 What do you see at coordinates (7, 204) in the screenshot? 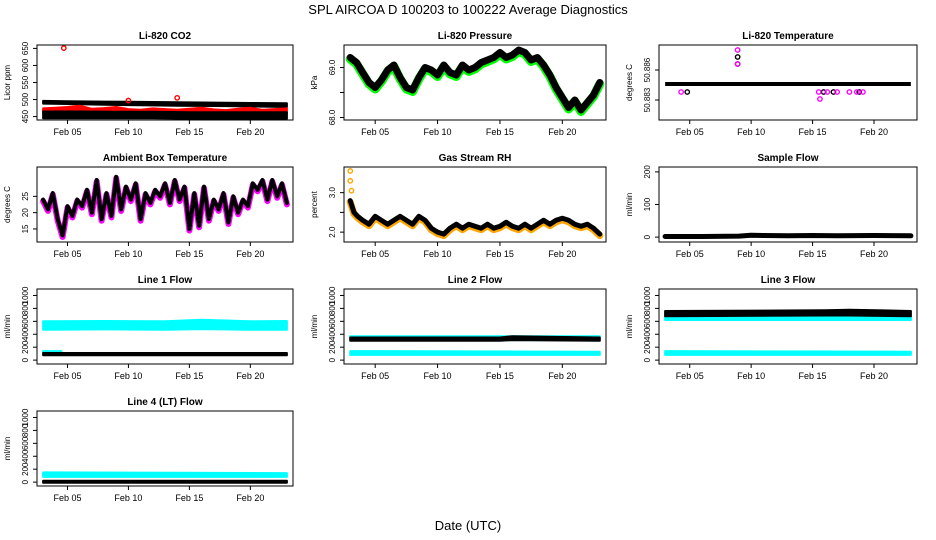
I see `y-axis-label: degrees C` at bounding box center [7, 204].